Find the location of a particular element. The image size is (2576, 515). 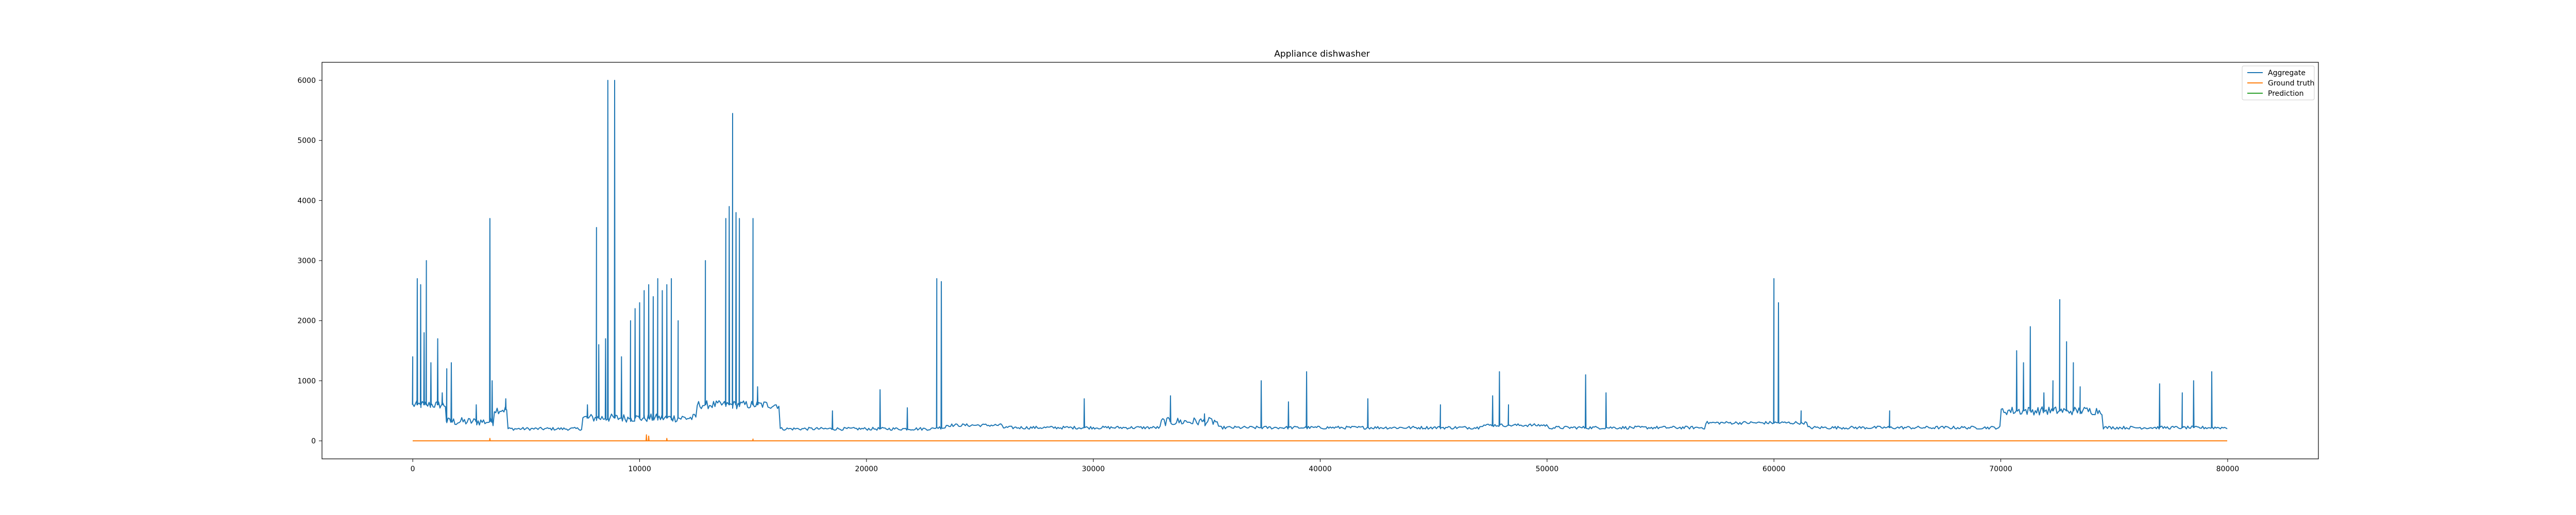

x-tick-label: 20000 is located at coordinates (866, 469).